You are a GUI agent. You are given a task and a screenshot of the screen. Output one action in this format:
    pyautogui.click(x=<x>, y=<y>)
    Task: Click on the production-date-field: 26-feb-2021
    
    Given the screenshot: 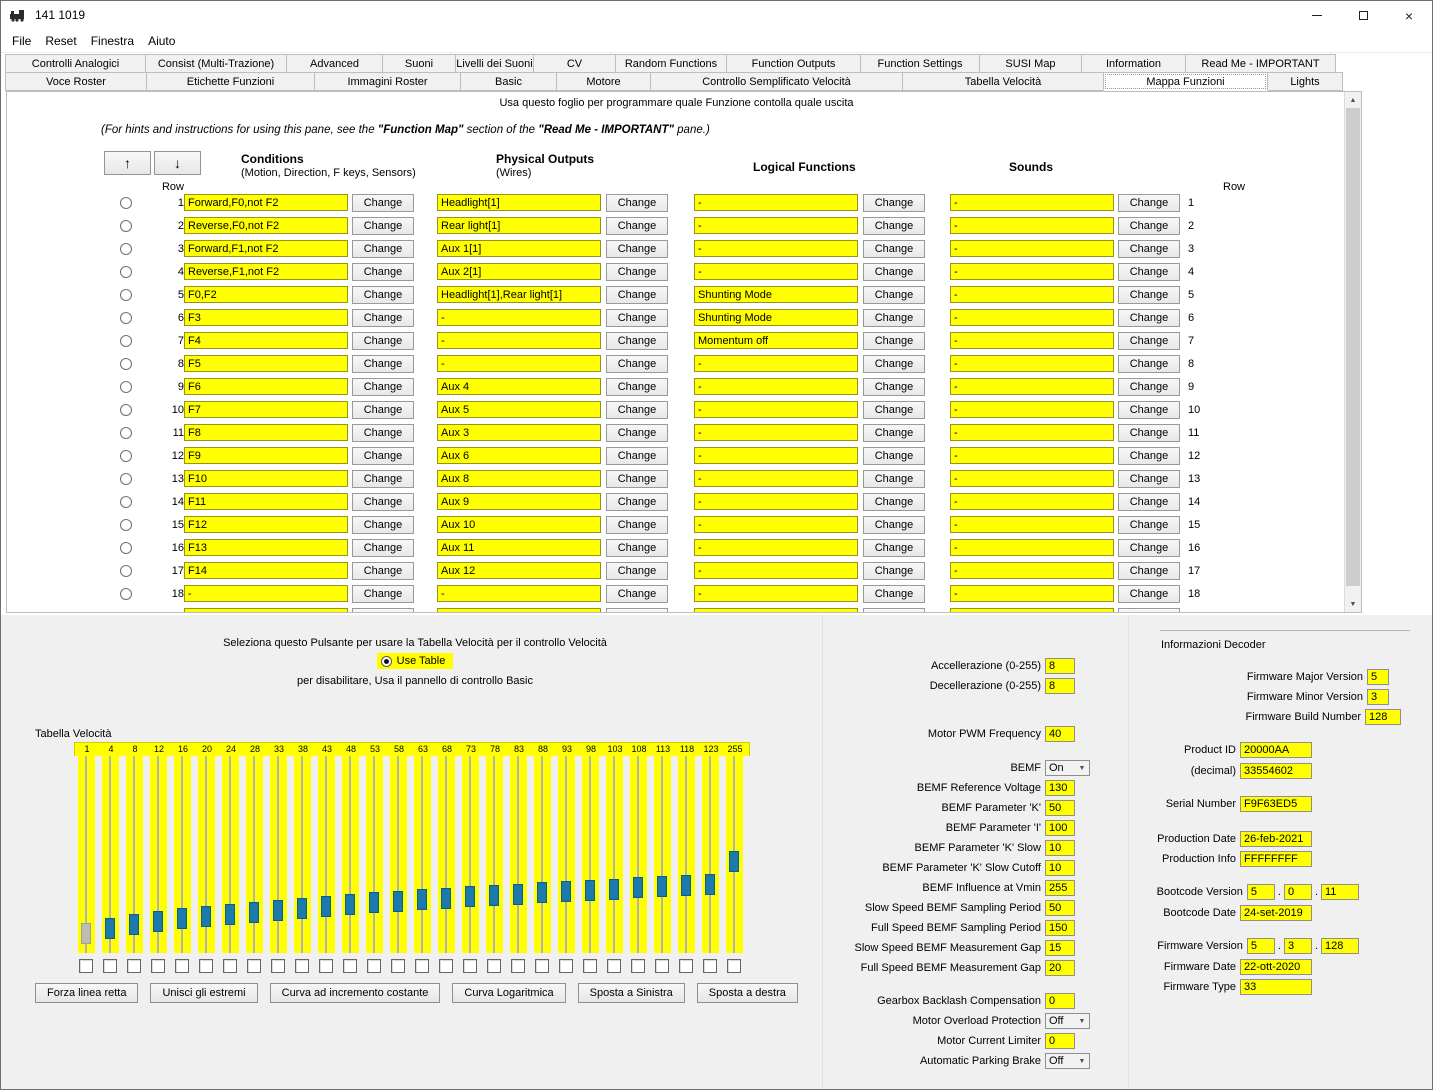 What is the action you would take?
    pyautogui.click(x=1276, y=839)
    